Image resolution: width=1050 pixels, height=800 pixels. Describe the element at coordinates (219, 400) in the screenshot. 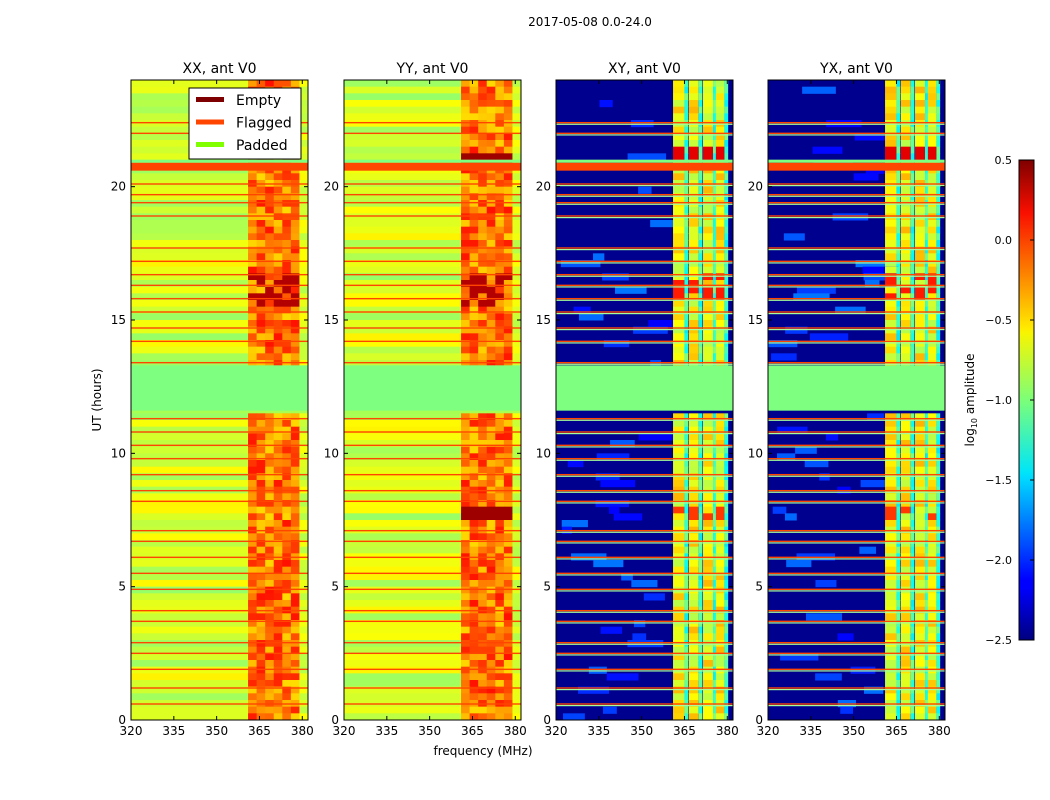

I see `panel-frame` at that location.